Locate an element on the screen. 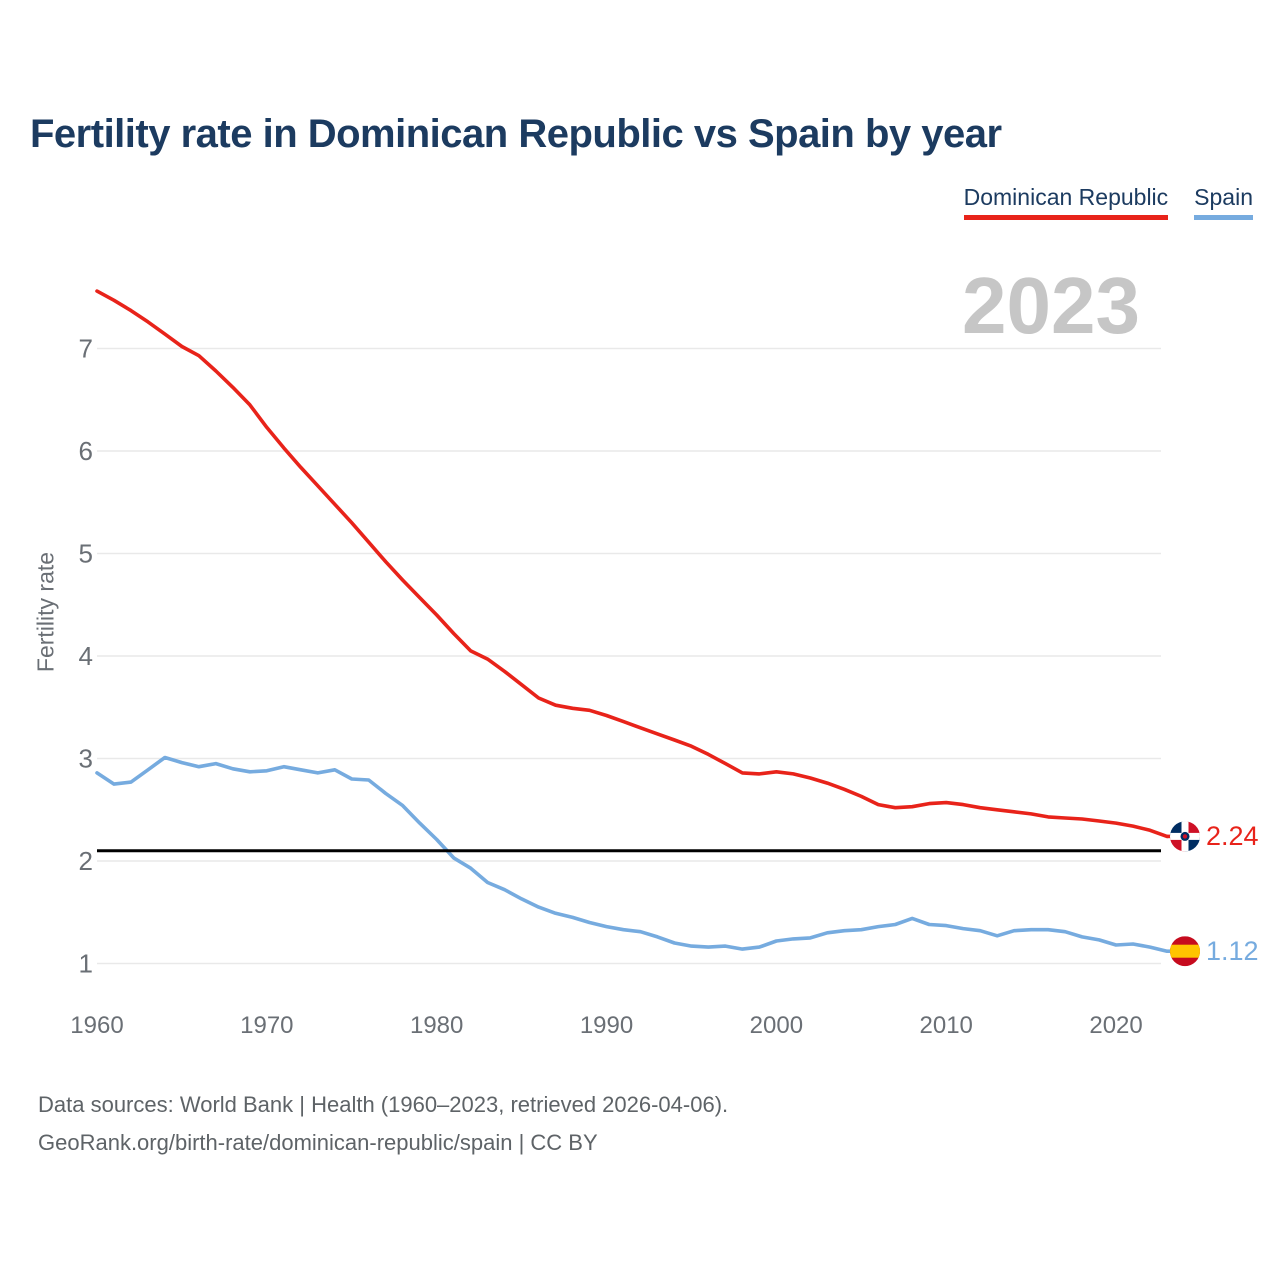 The height and width of the screenshot is (1280, 1280). x-tick-label: 1960 is located at coordinates (96, 1025).